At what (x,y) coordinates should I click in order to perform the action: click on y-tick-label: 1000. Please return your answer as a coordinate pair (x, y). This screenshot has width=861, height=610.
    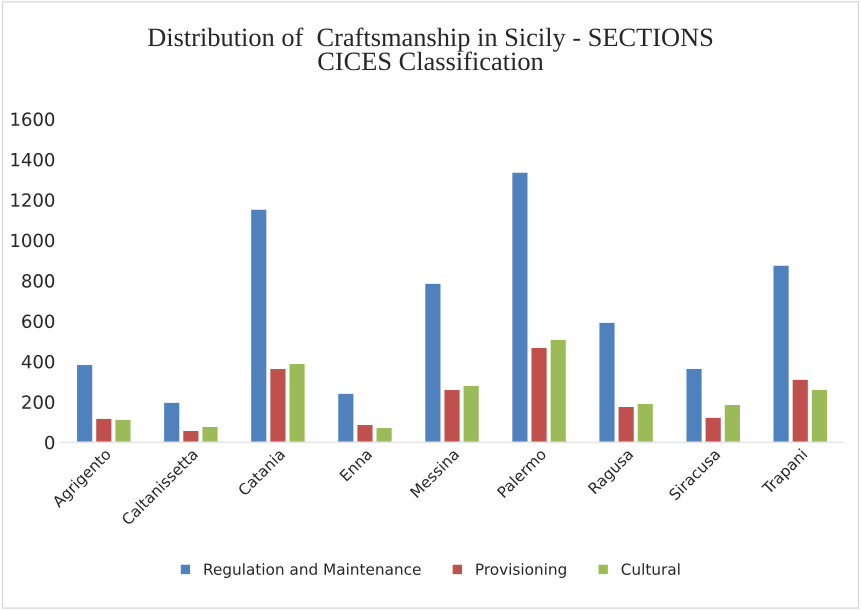
    Looking at the image, I should click on (32, 241).